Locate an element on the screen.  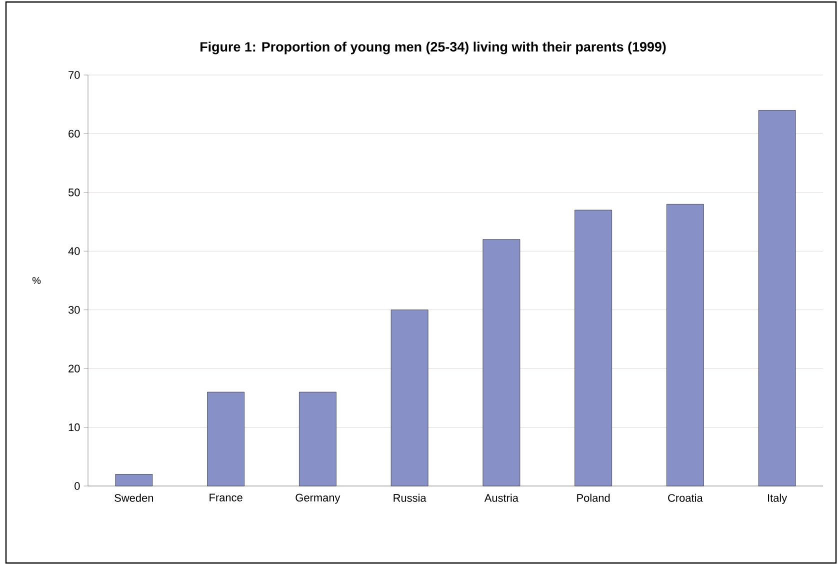
y-tick-label: 70 is located at coordinates (74, 75).